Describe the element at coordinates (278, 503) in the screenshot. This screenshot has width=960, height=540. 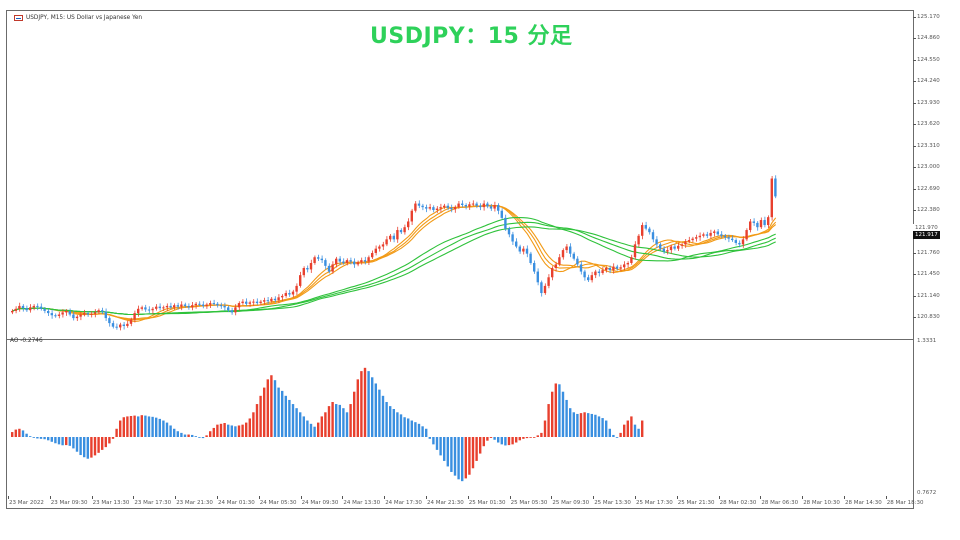
I see `time-tick-label: 24 Mar 05:30` at that location.